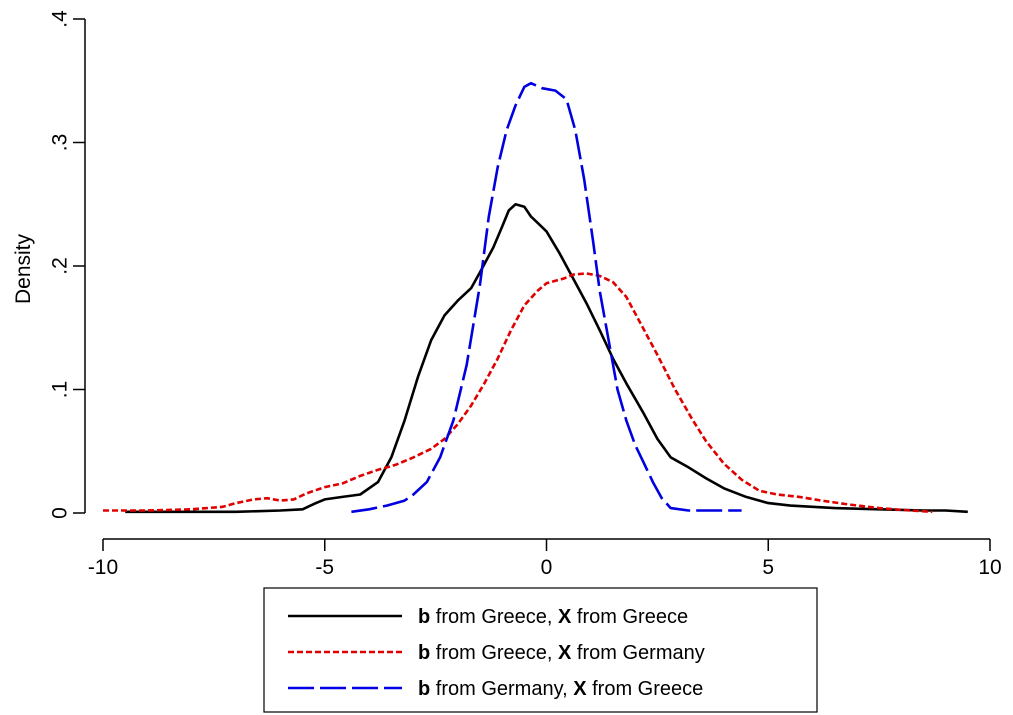  I want to click on legend-label-1: b from Greece, X from Greece, so click(553, 617).